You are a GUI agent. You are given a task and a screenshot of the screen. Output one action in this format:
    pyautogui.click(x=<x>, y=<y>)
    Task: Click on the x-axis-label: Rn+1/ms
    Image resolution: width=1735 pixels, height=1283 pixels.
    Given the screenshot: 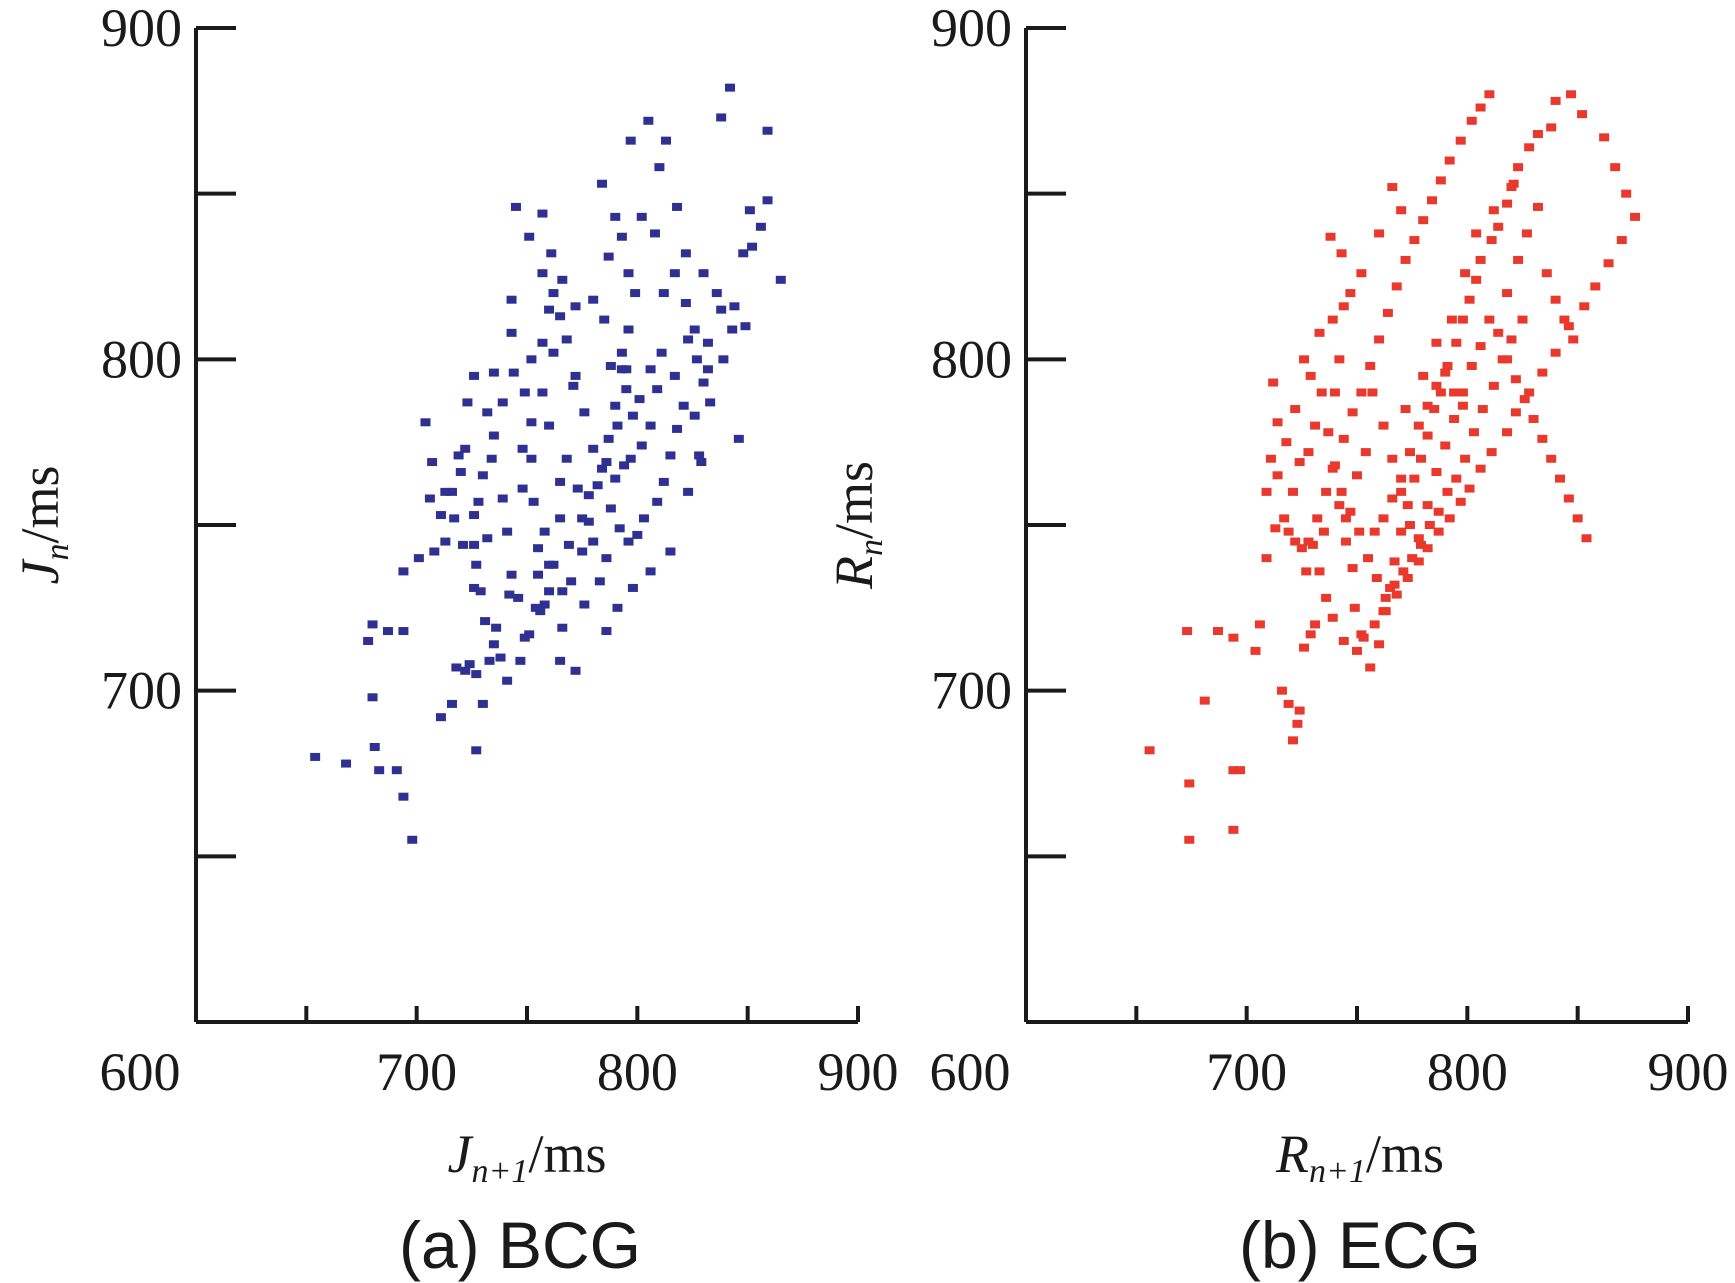 What is the action you would take?
    pyautogui.click(x=1359, y=1157)
    